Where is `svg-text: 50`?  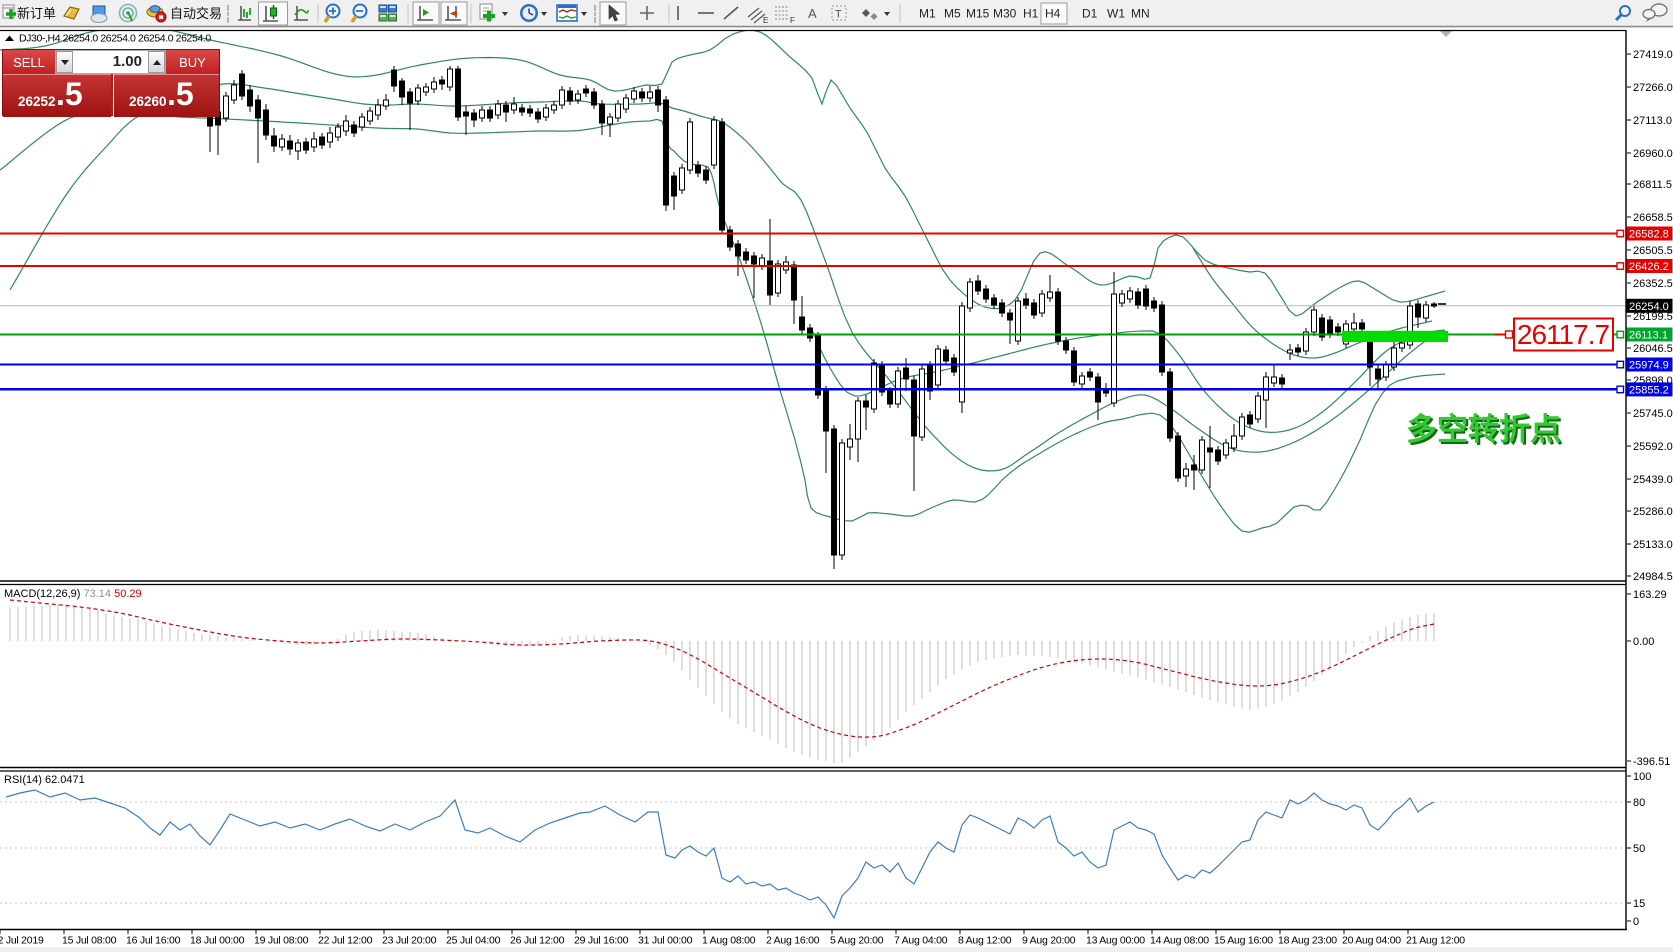
svg-text: 50 is located at coordinates (1639, 849).